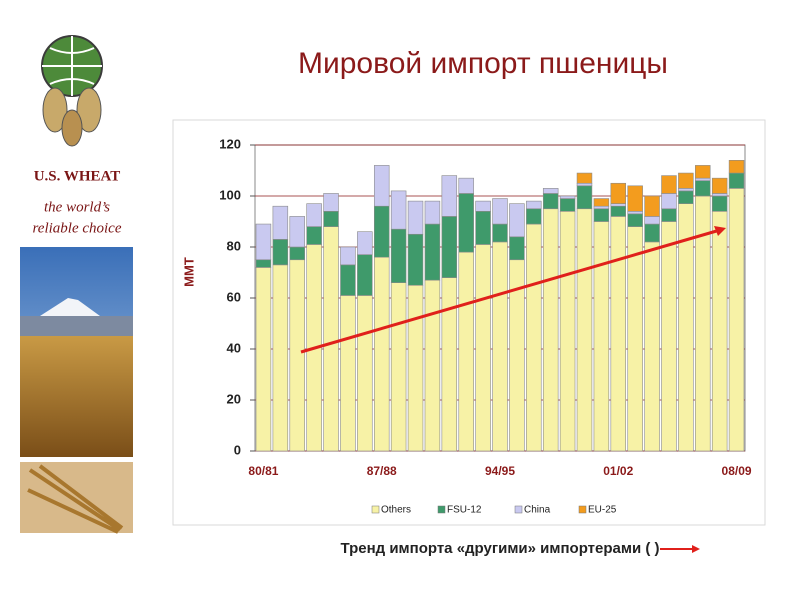 The height and width of the screenshot is (605, 800). What do you see at coordinates (737, 471) in the screenshot?
I see `x-tick-label: 08/09` at bounding box center [737, 471].